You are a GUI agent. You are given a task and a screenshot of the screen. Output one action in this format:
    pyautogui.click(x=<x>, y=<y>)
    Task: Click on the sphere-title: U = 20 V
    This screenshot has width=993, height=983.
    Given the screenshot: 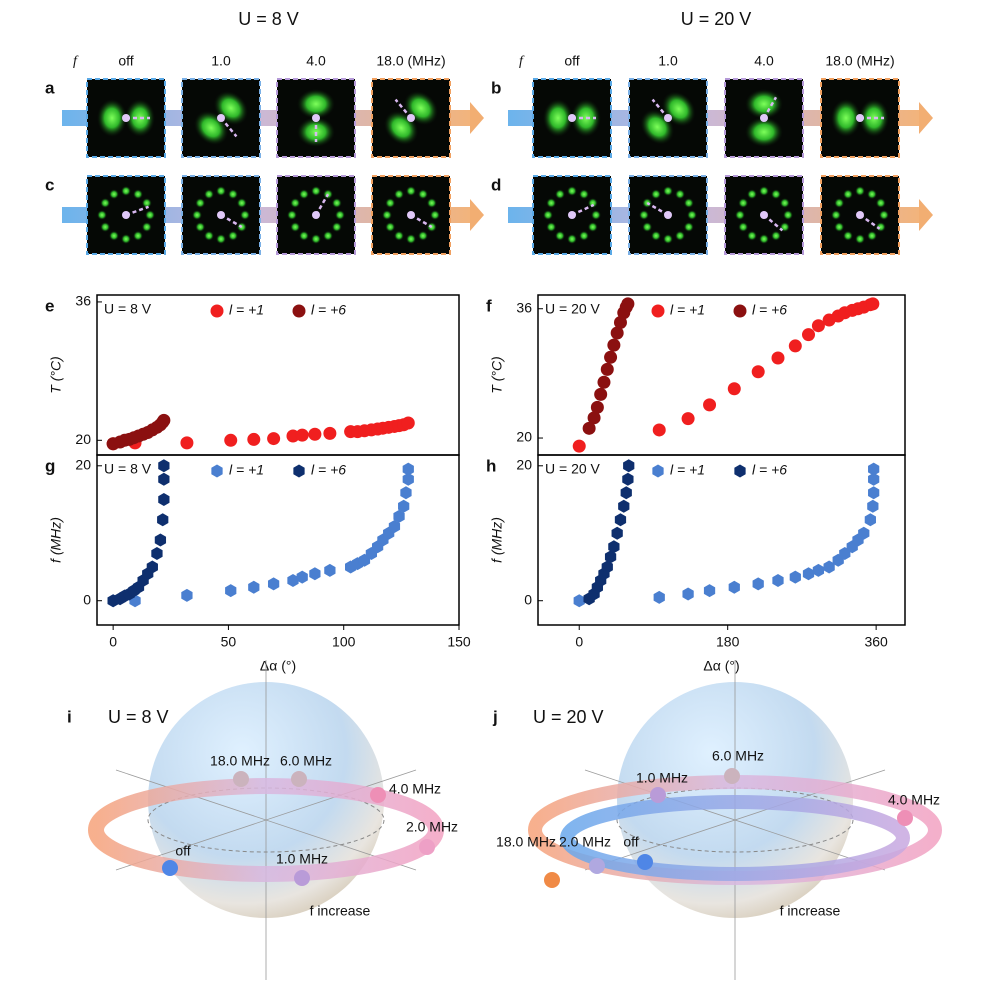 What is the action you would take?
    pyautogui.click(x=568, y=717)
    